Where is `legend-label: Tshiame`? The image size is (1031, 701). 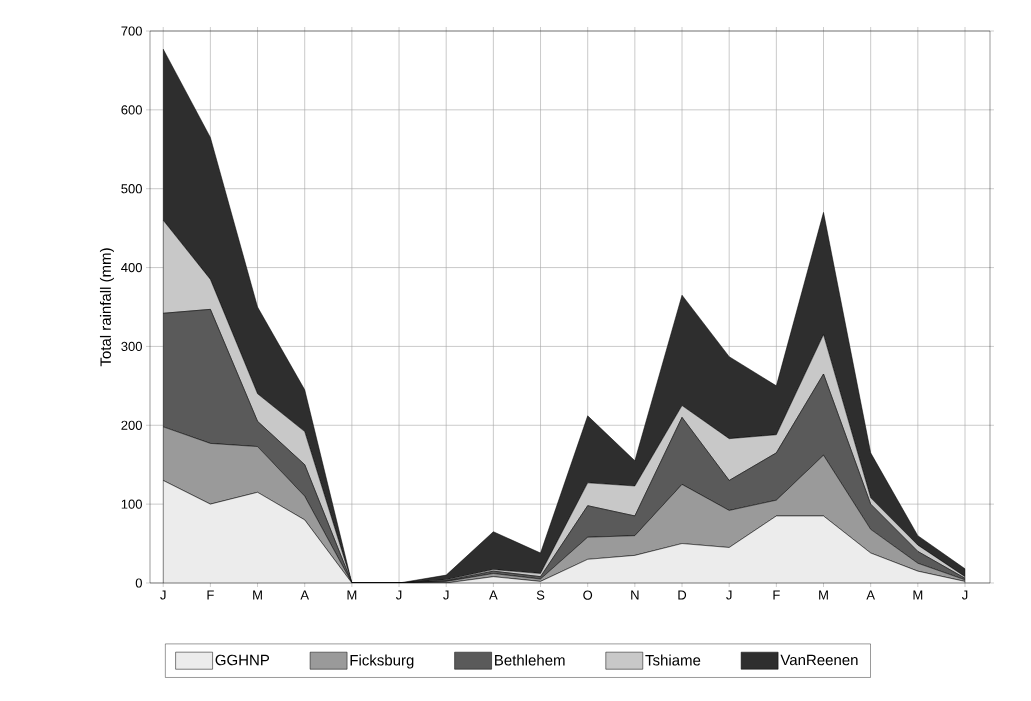 legend-label: Tshiame is located at coordinates (673, 660).